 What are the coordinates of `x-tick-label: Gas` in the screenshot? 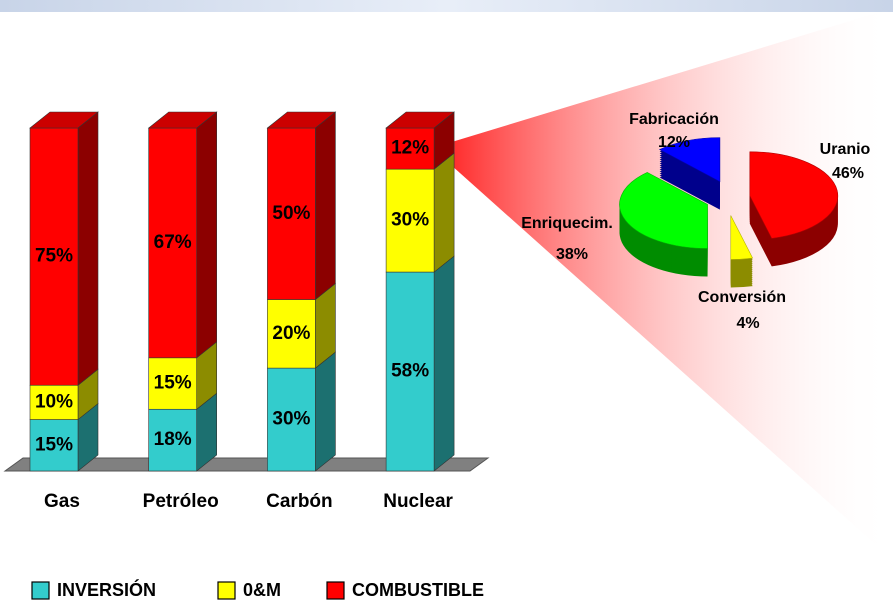 It's located at (62, 501).